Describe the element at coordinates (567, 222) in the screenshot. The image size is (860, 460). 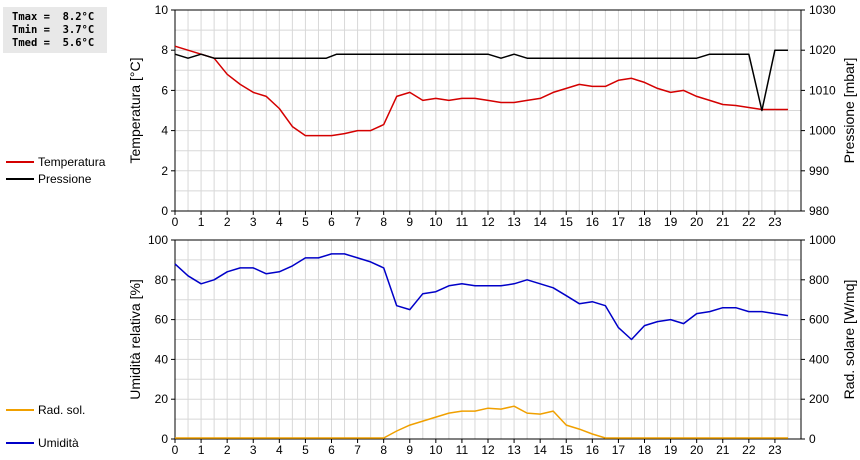
I see `top-x-tick-label: 15` at that location.